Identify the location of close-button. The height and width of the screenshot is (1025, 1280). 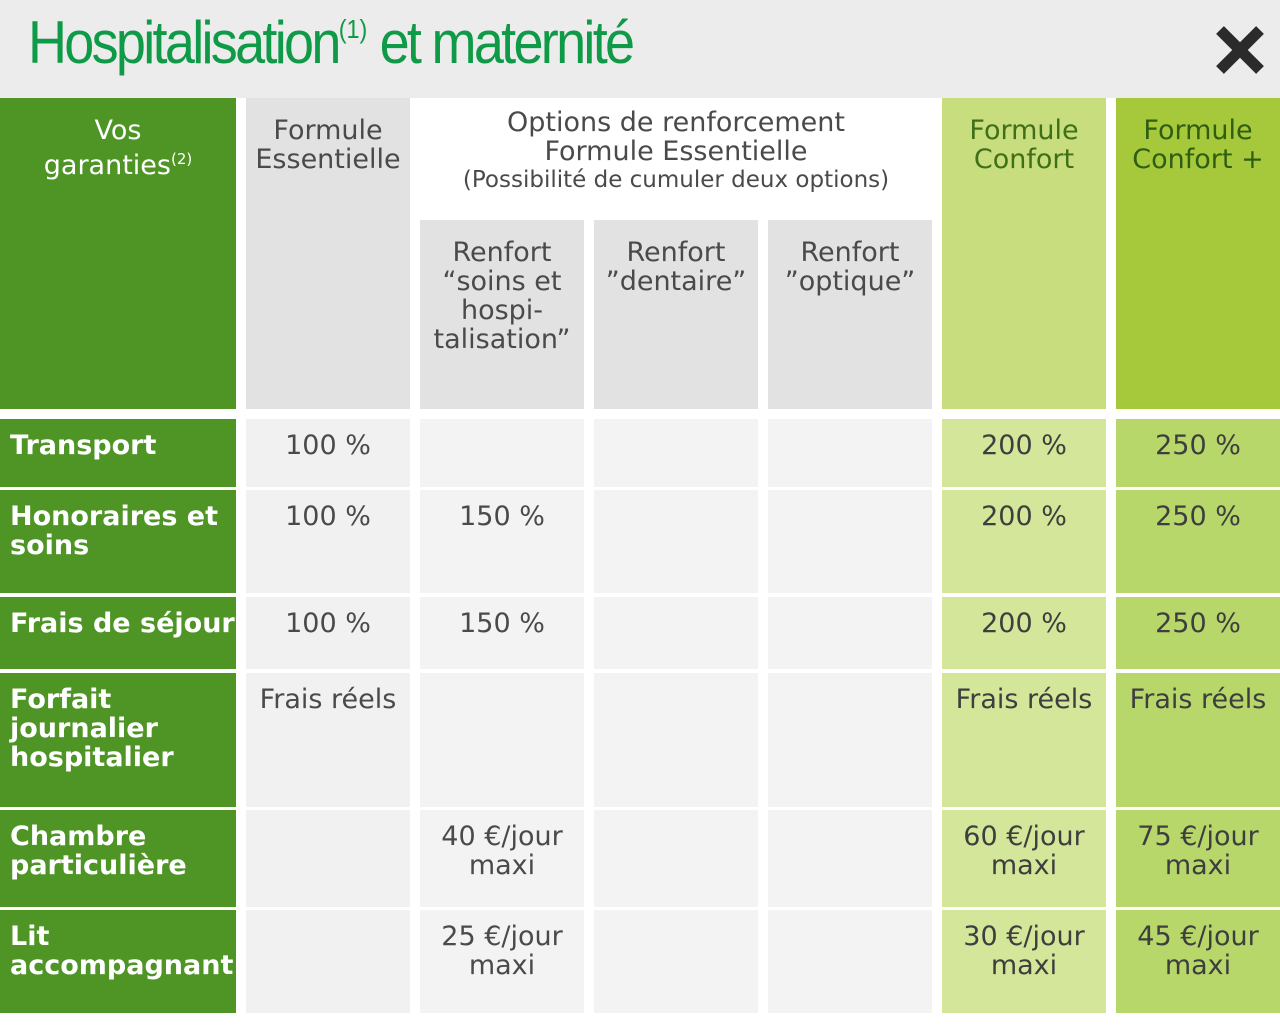
(1240, 50).